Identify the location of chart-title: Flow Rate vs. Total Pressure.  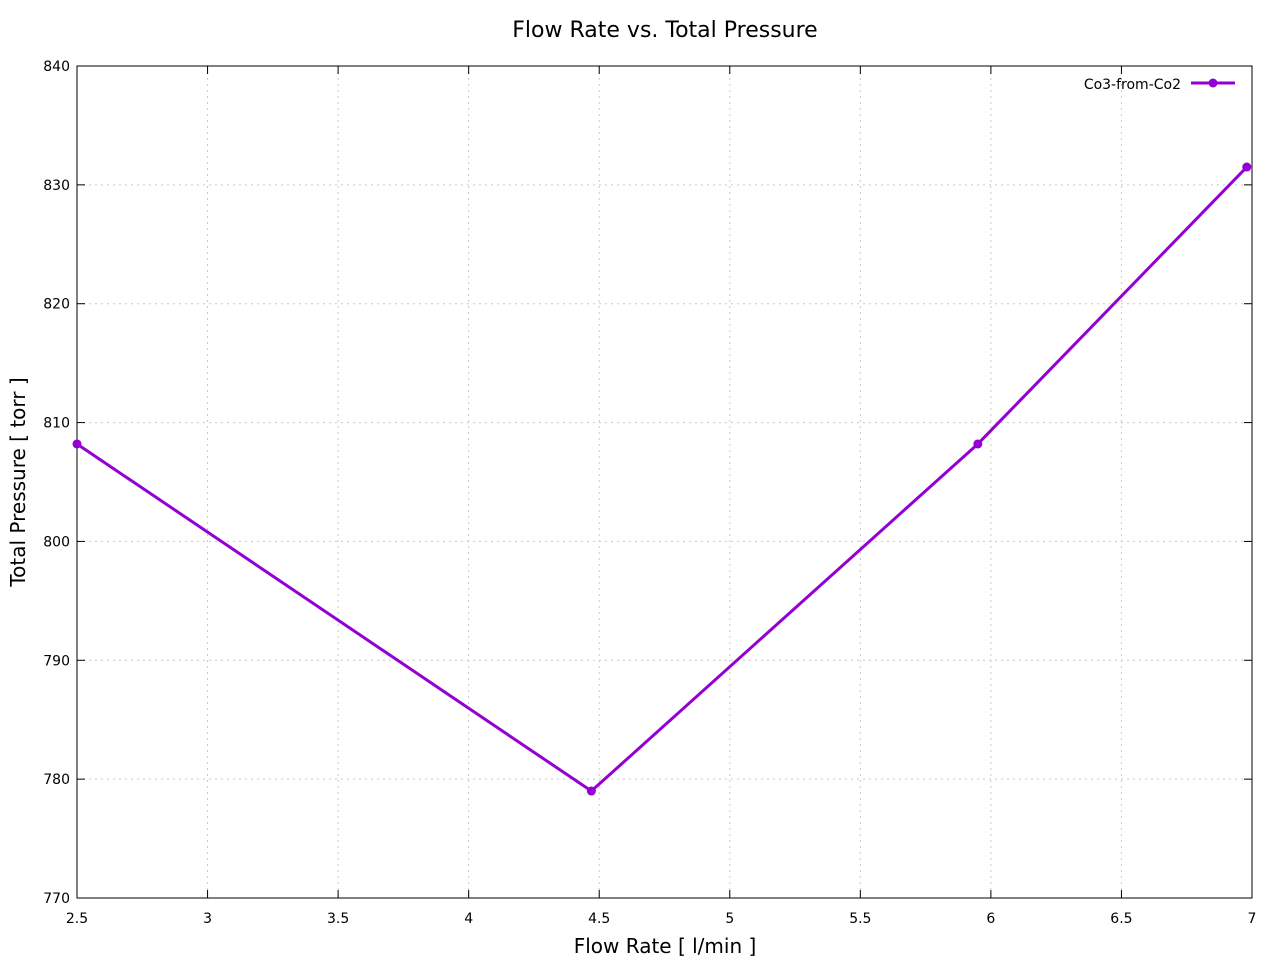
(664, 30).